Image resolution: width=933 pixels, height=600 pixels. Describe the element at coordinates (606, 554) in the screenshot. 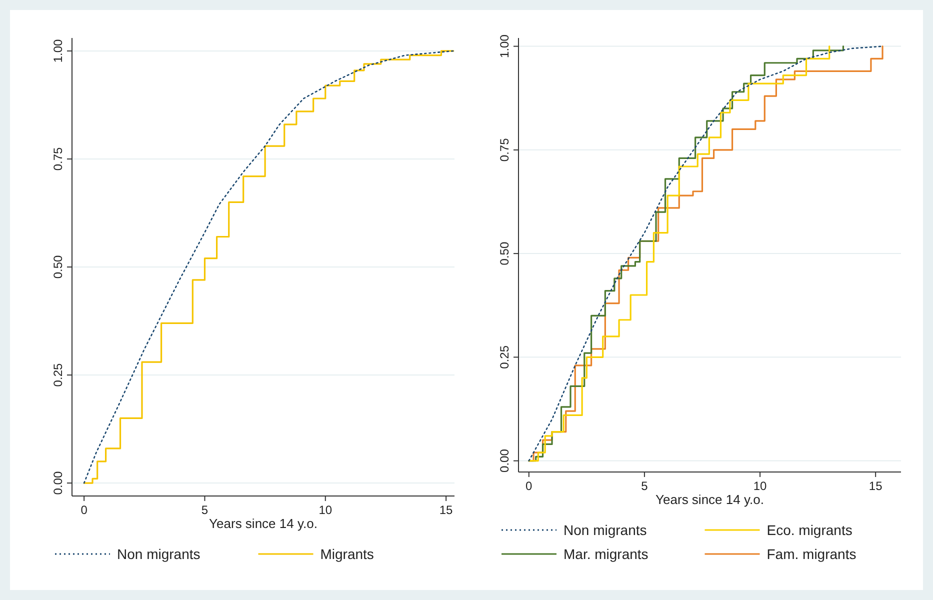

I see `legend-label: Mar. migrants` at that location.